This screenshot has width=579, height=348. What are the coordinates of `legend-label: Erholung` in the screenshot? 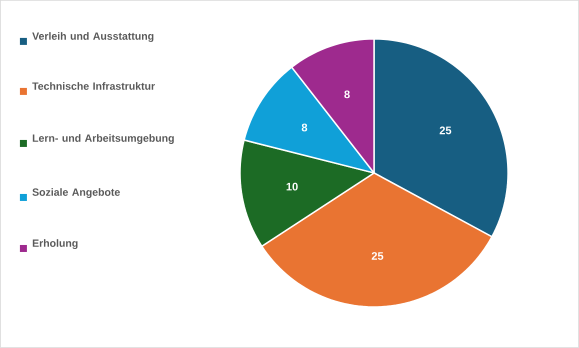 It's located at (55, 244).